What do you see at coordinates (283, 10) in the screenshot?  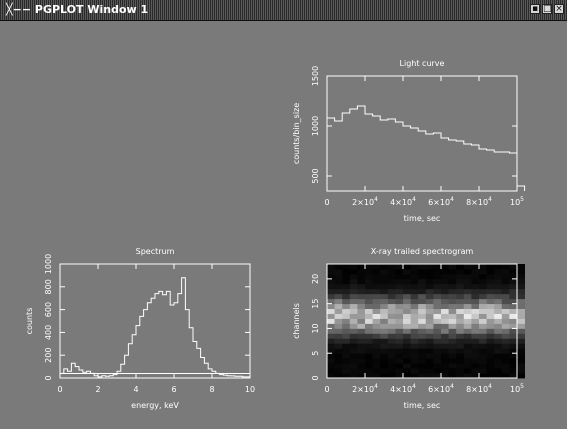 I see `title-bar: ╳−− PGPLOT Window 1 ▪ □ ×` at bounding box center [283, 10].